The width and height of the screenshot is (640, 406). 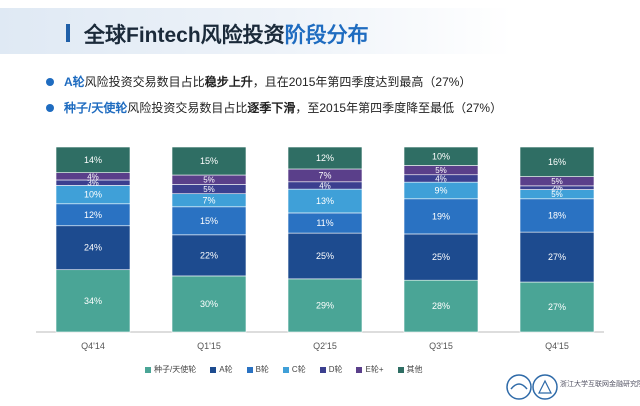 I want to click on x-tick-label: Q4'15, so click(x=557, y=346).